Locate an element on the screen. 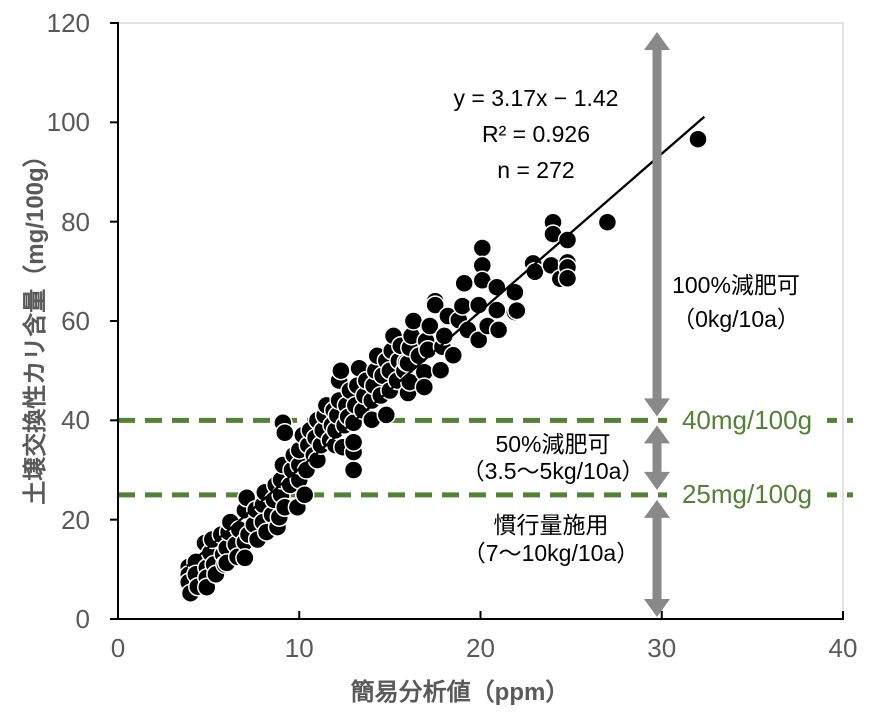  zone-subtitle: （7～10kg/10a） is located at coordinates (551, 553).